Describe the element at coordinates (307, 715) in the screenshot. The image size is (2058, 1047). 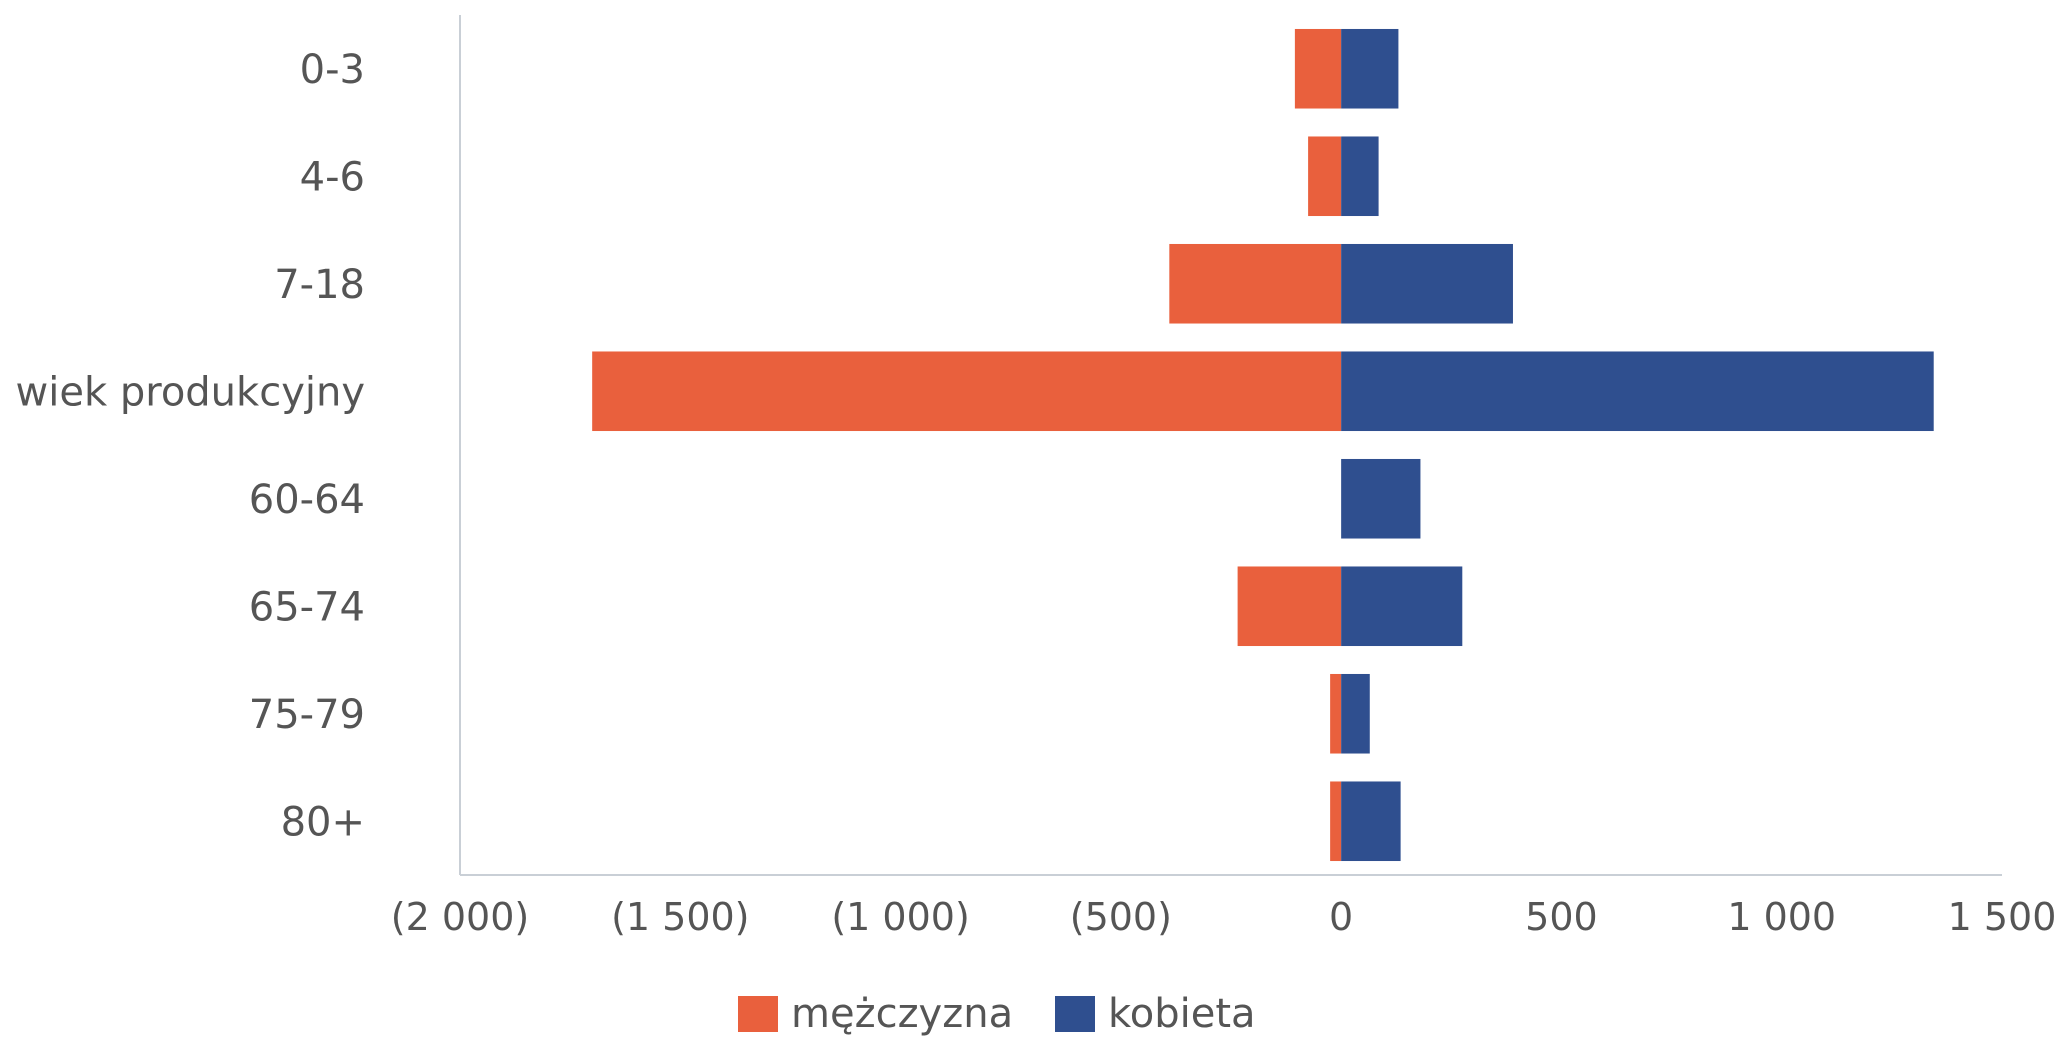
I see `category-label: 75-79` at that location.